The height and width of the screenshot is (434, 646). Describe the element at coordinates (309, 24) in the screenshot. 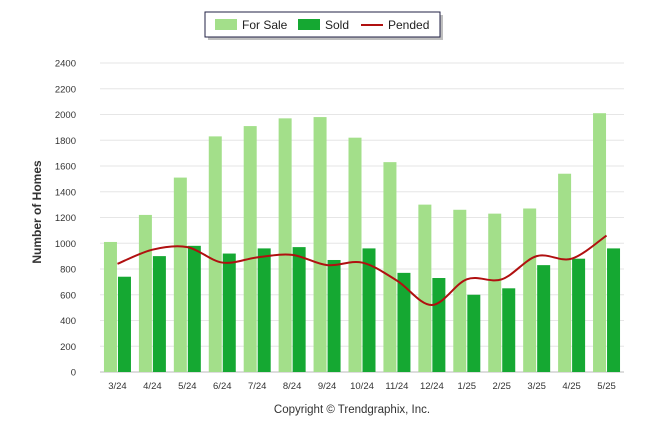

I see `legend-swatch-sold` at that location.